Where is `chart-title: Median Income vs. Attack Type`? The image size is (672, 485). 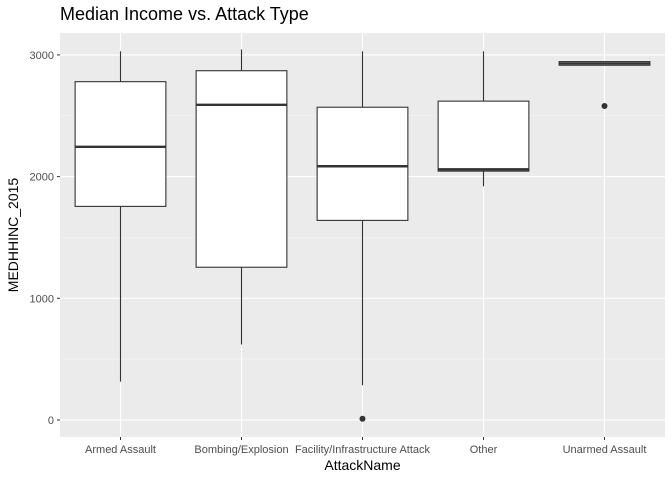 chart-title: Median Income vs. Attack Type is located at coordinates (184, 14).